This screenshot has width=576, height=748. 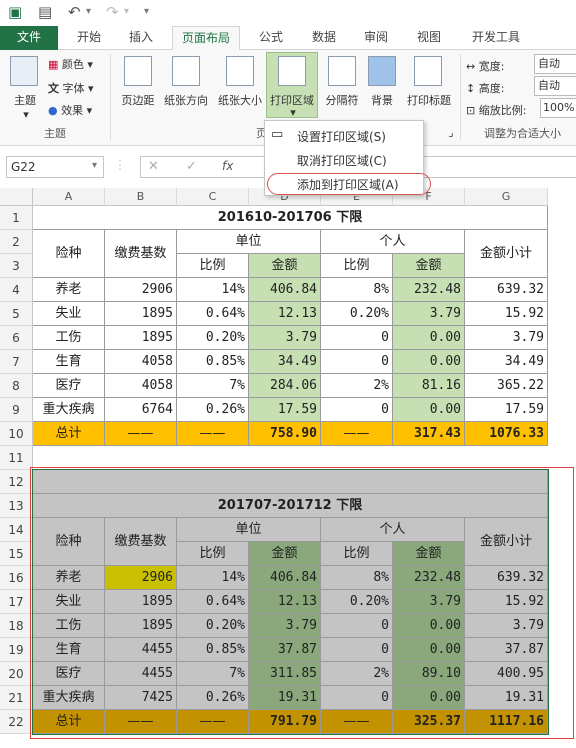 What do you see at coordinates (25, 100) in the screenshot?
I see `themes-button: 主题` at bounding box center [25, 100].